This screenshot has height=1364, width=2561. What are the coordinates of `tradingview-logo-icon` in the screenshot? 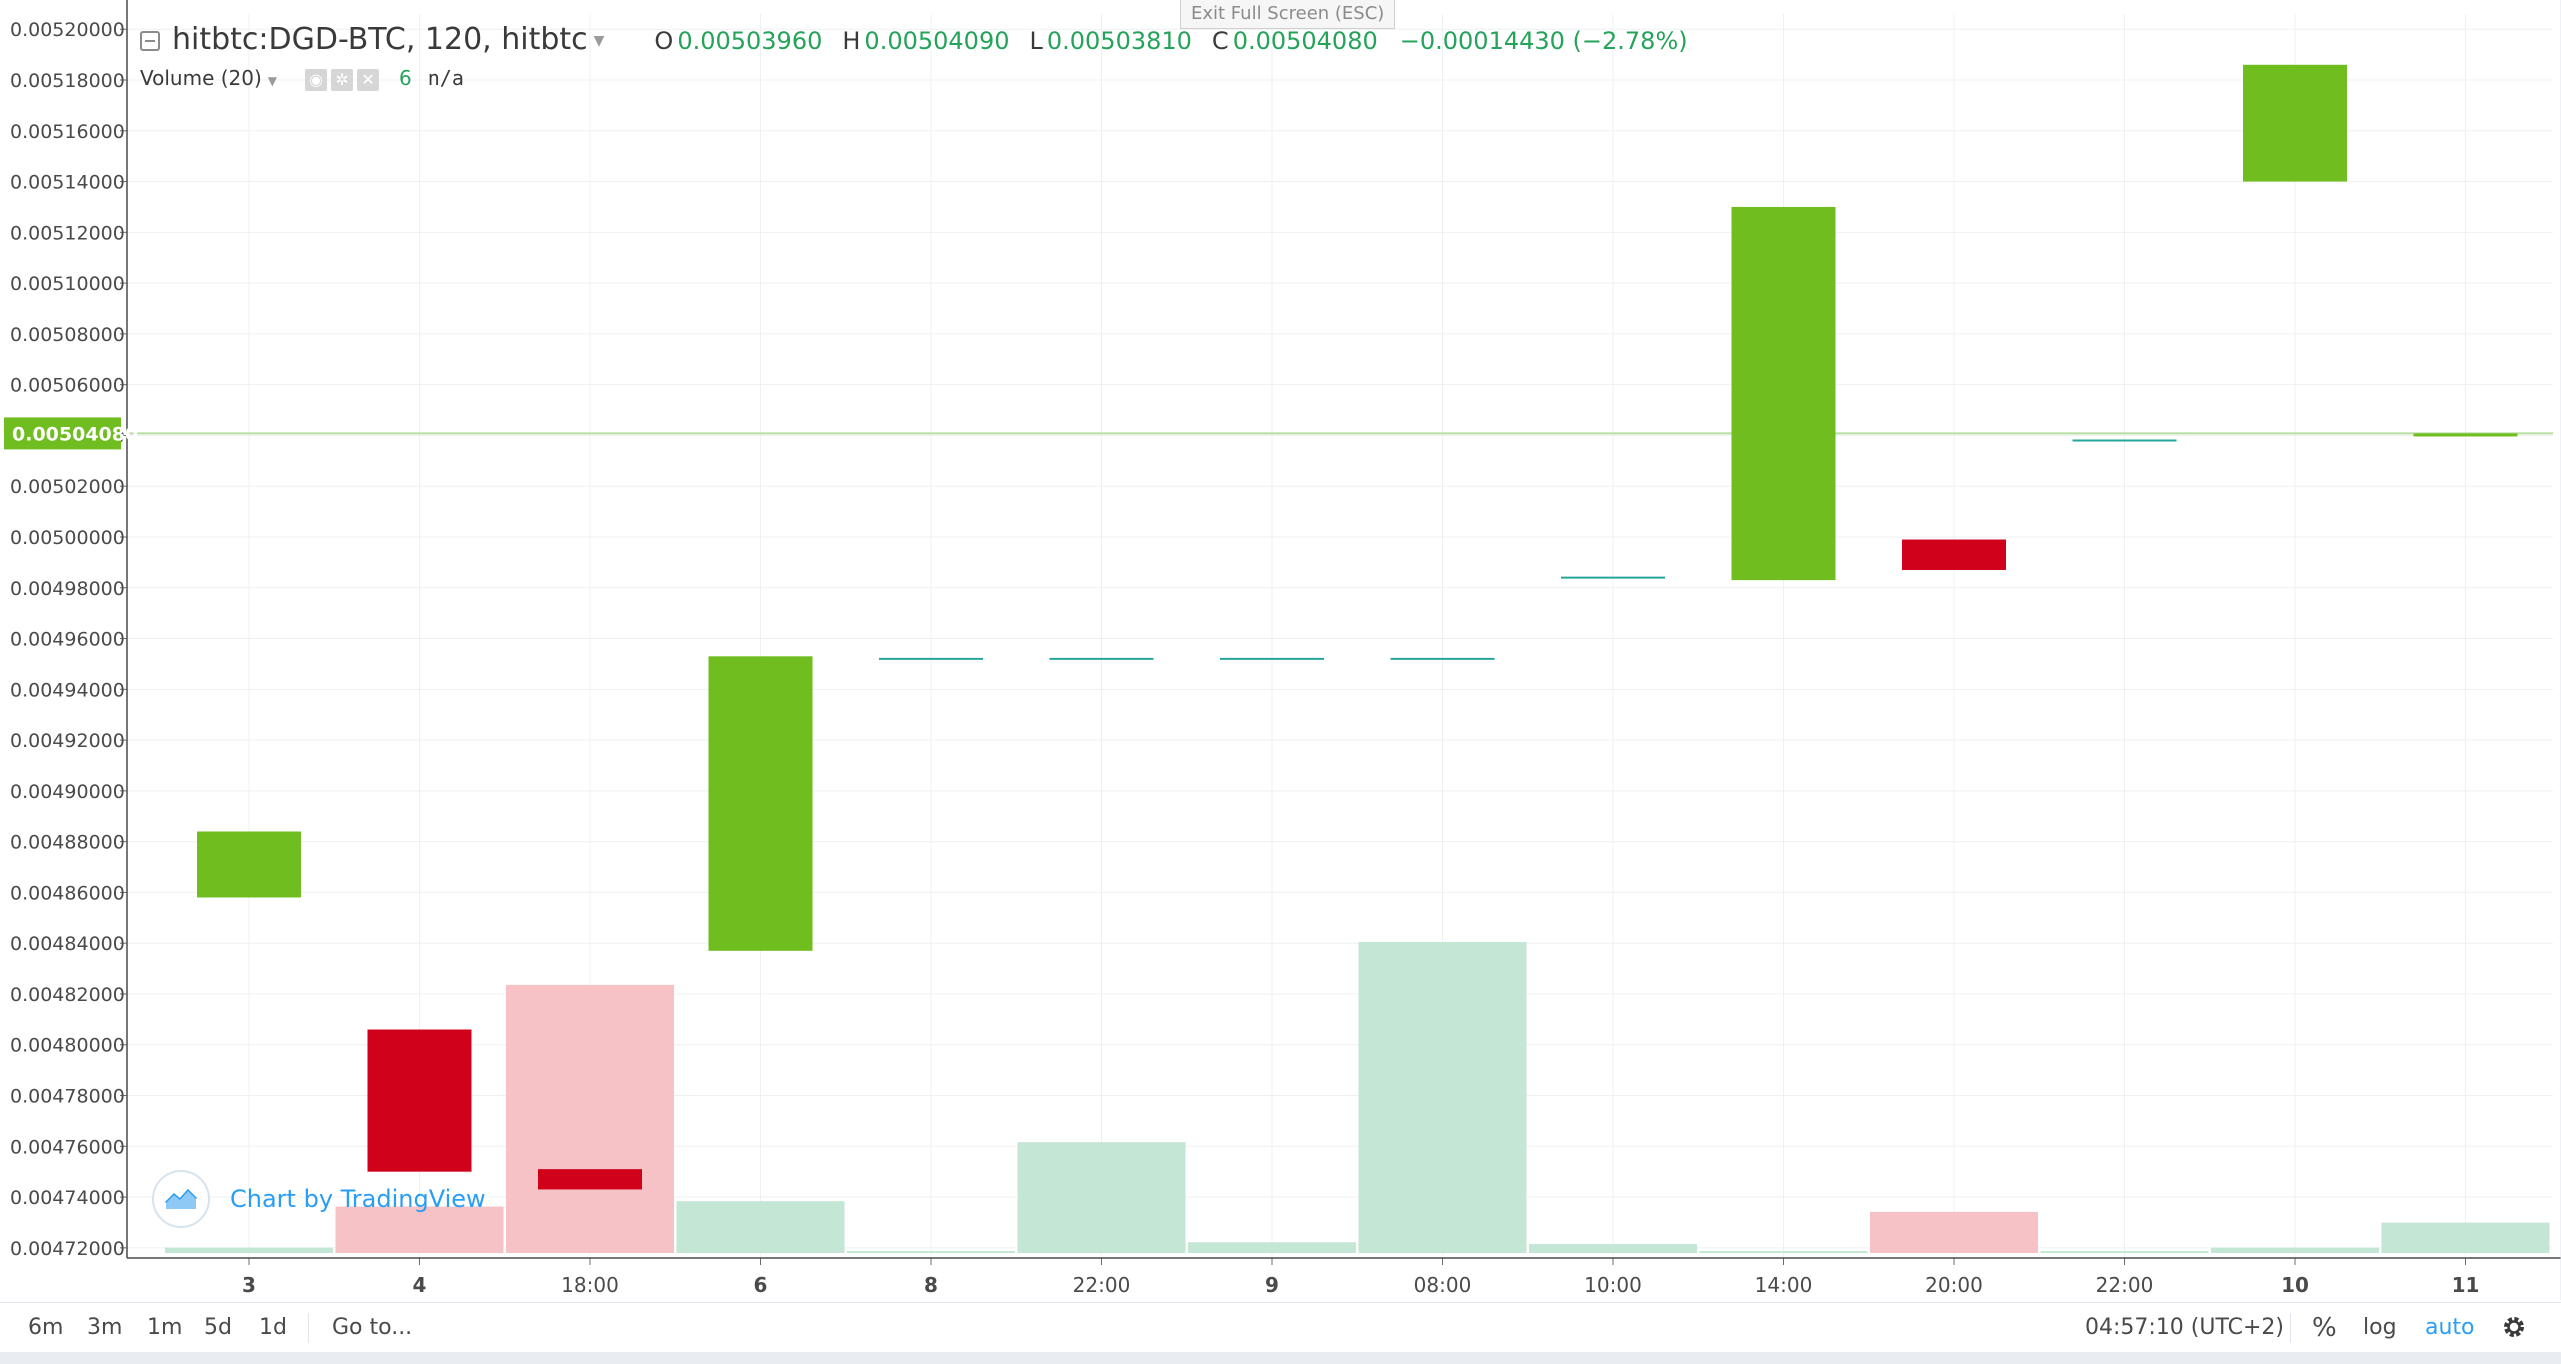 It's located at (181, 1199).